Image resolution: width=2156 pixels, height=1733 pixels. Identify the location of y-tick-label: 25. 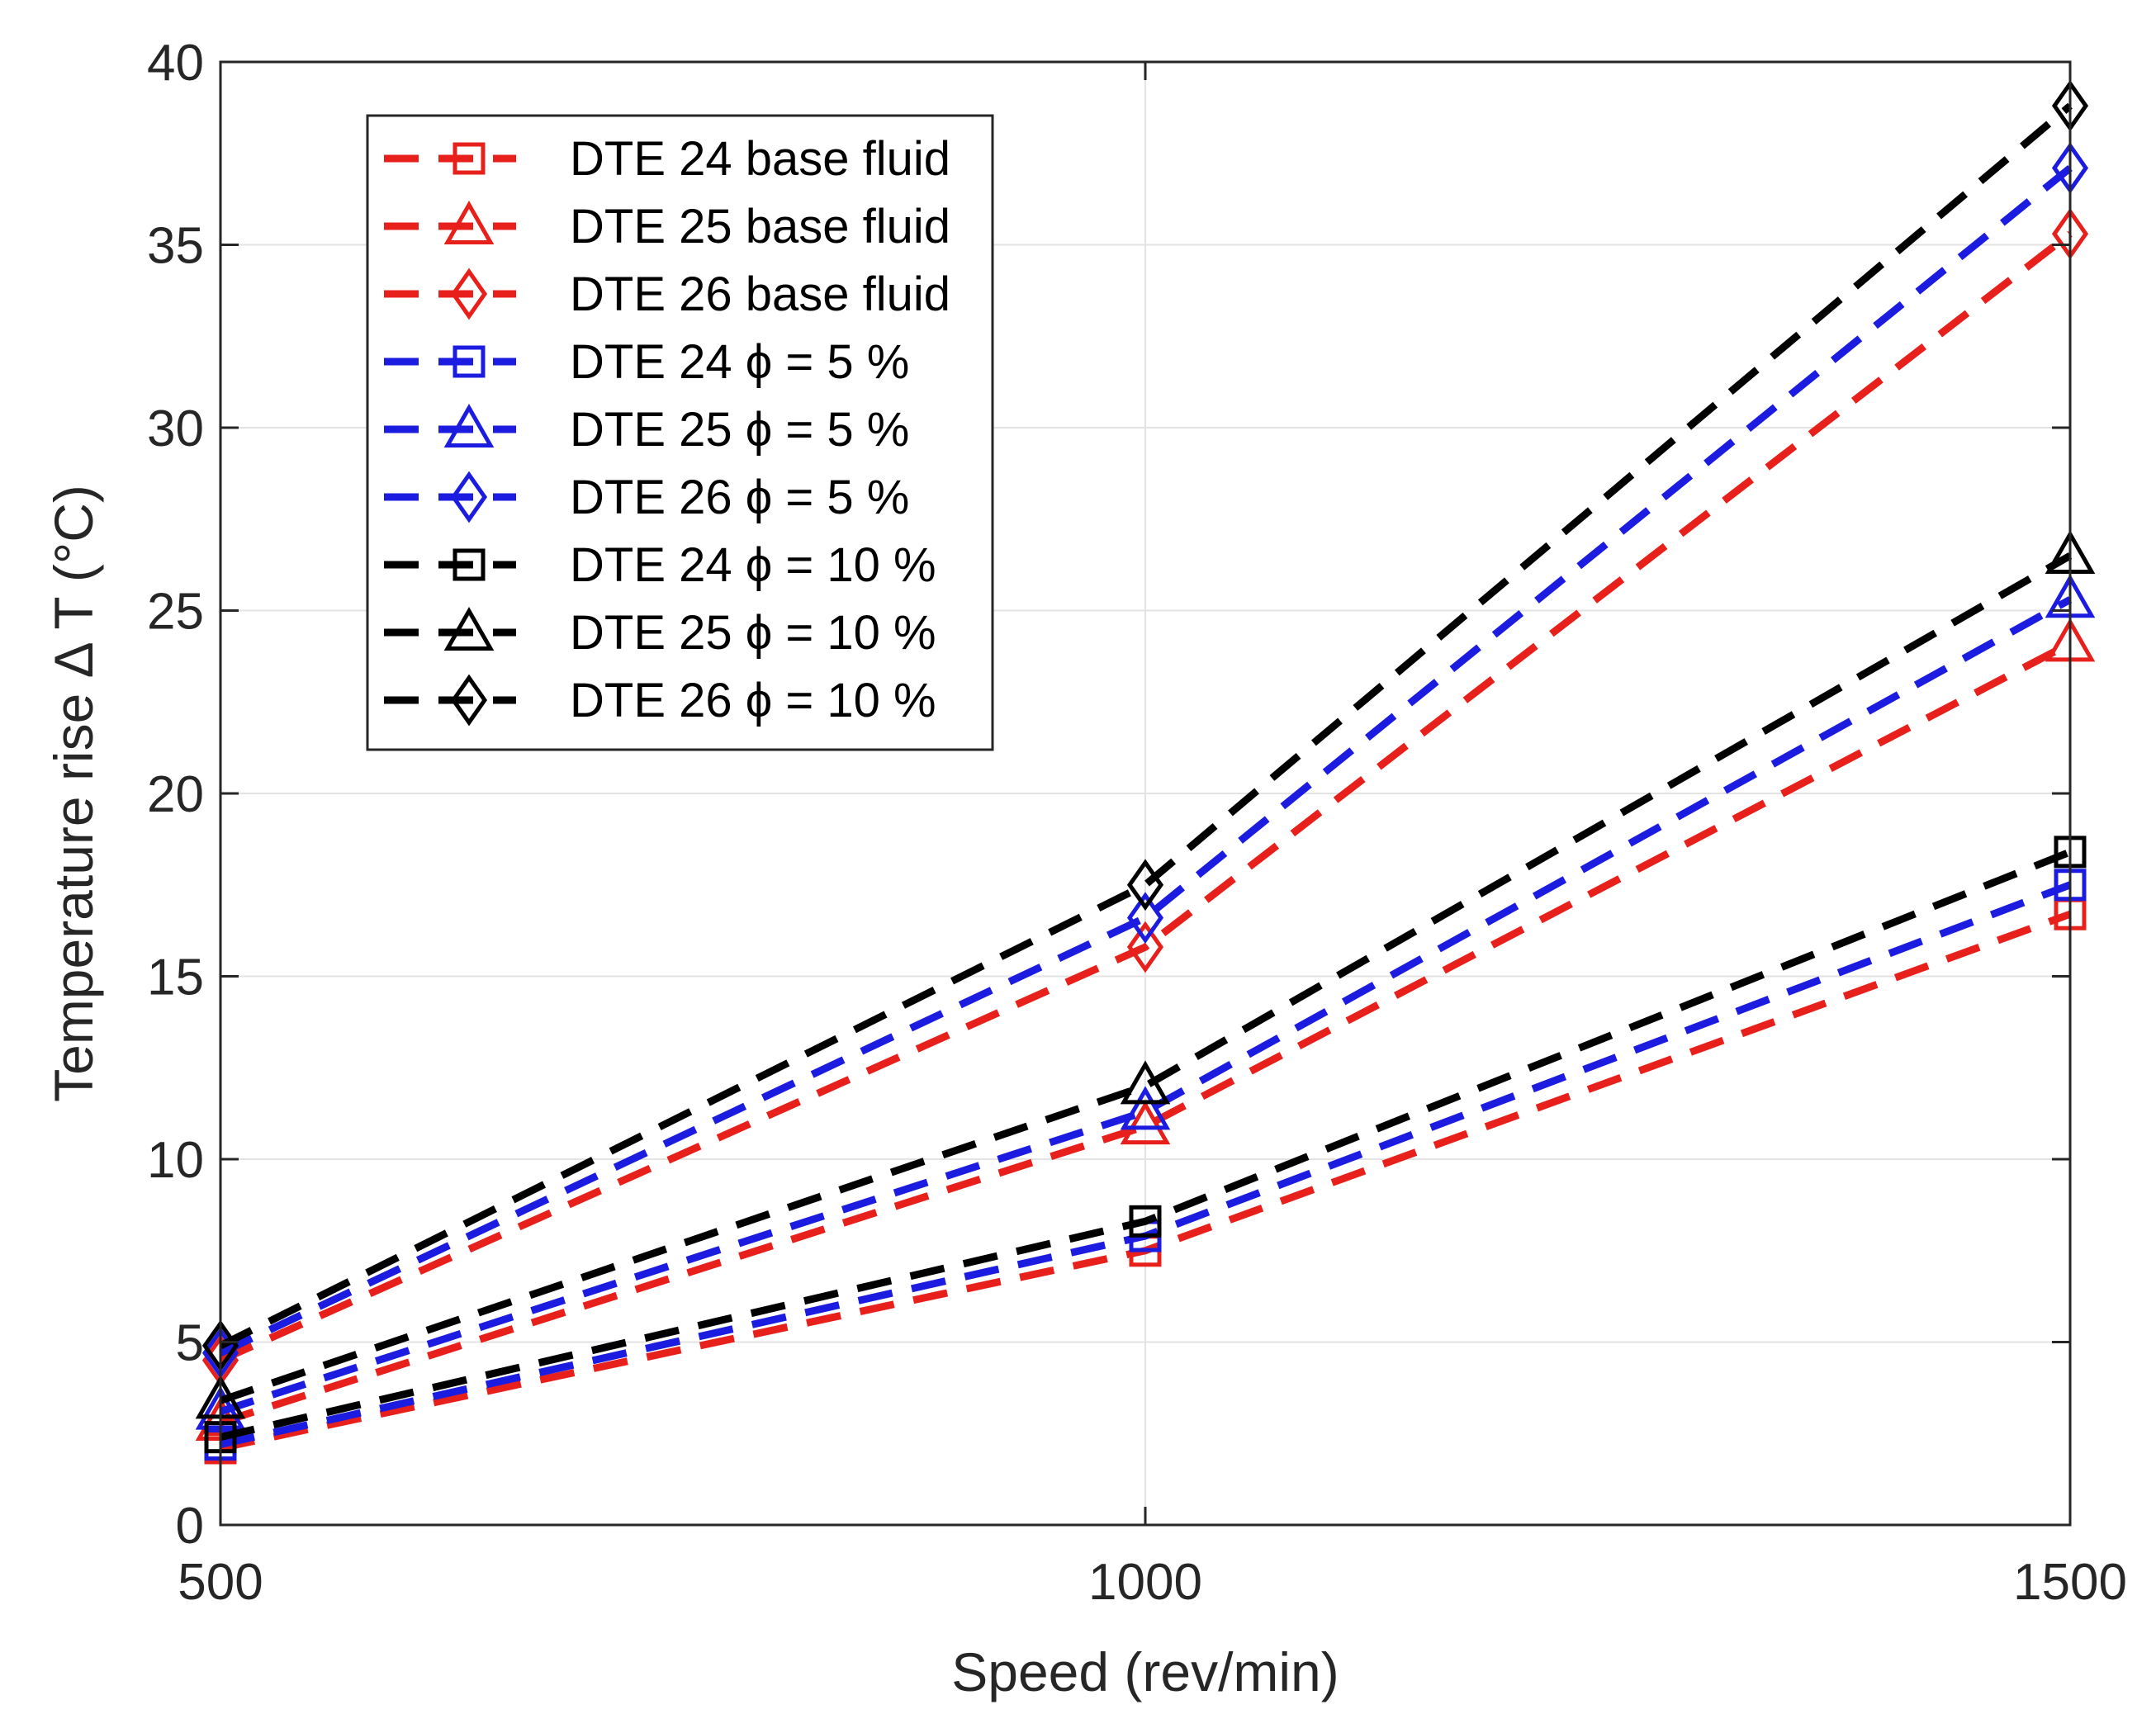
(175, 612).